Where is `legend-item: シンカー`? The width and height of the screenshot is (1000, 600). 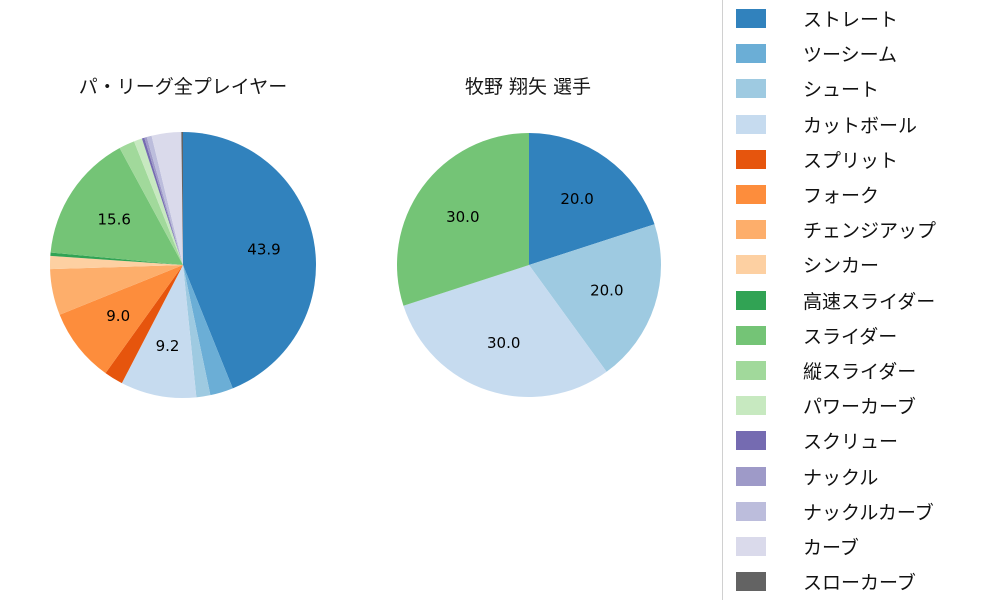 legend-item: シンカー is located at coordinates (861, 264).